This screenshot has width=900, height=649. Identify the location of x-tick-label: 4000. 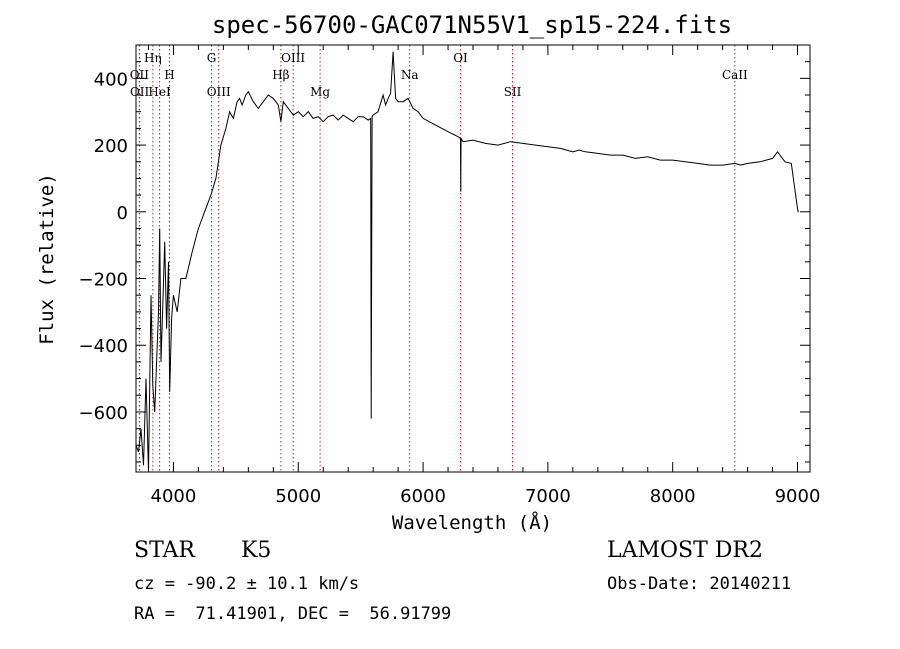
(174, 496).